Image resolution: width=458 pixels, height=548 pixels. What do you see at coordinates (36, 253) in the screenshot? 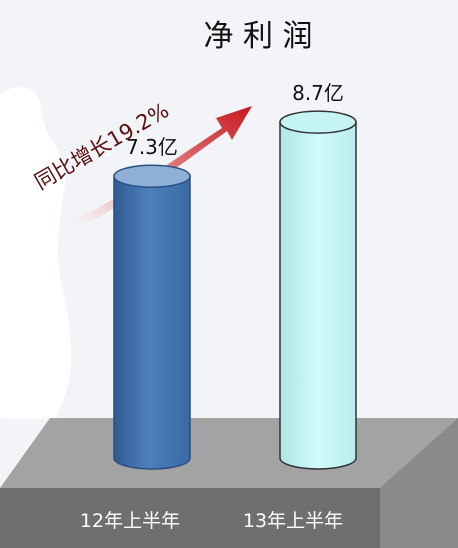
I see `background-figure` at bounding box center [36, 253].